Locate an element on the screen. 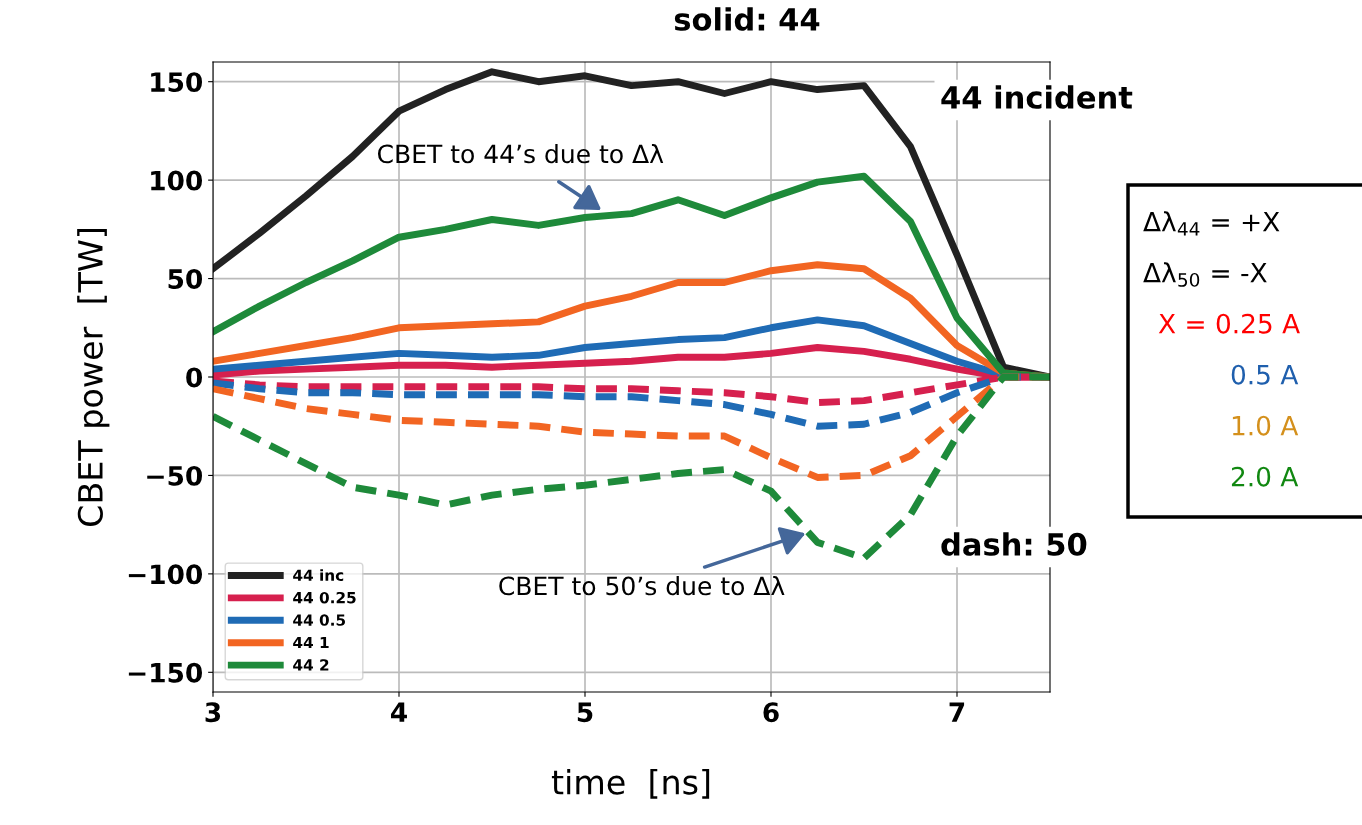 The width and height of the screenshot is (1362, 825). text: Δλ$_{50}$ = -X is located at coordinates (1205, 274).